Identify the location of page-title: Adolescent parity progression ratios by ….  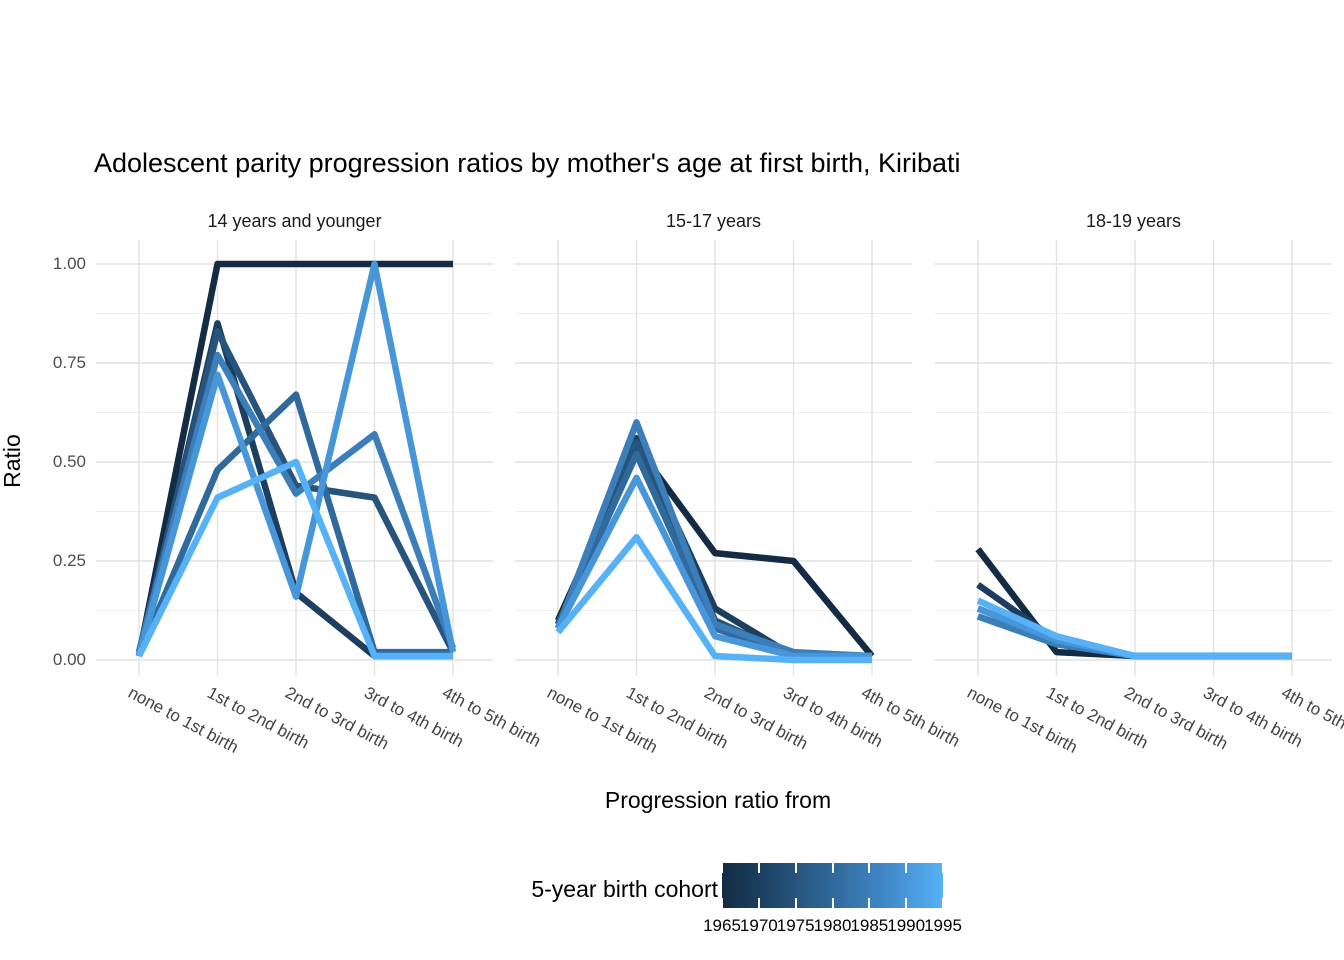
(527, 163).